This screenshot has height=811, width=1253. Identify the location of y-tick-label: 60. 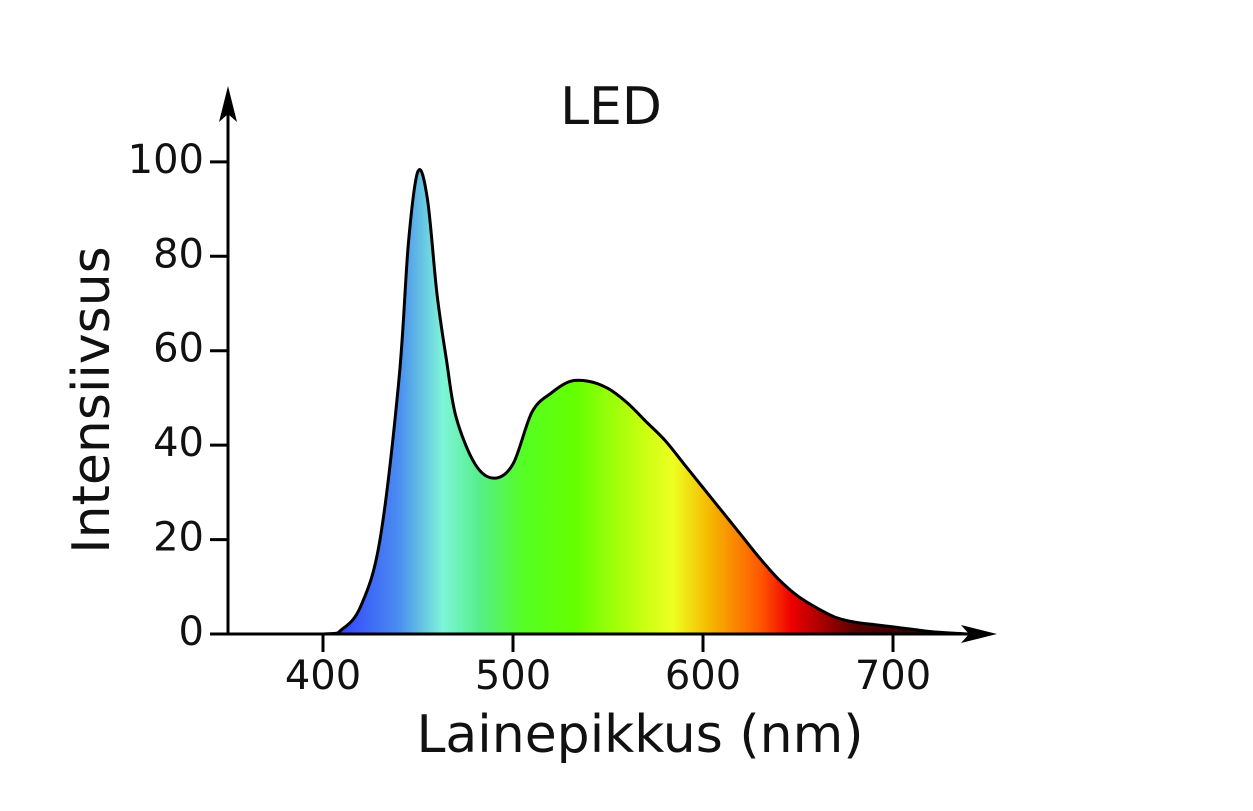
(178, 349).